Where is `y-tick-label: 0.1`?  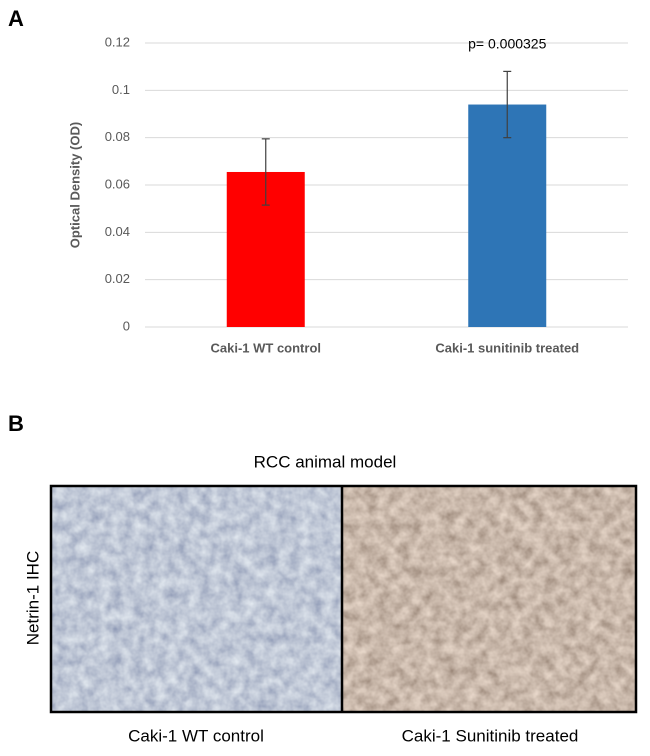 y-tick-label: 0.1 is located at coordinates (121, 89).